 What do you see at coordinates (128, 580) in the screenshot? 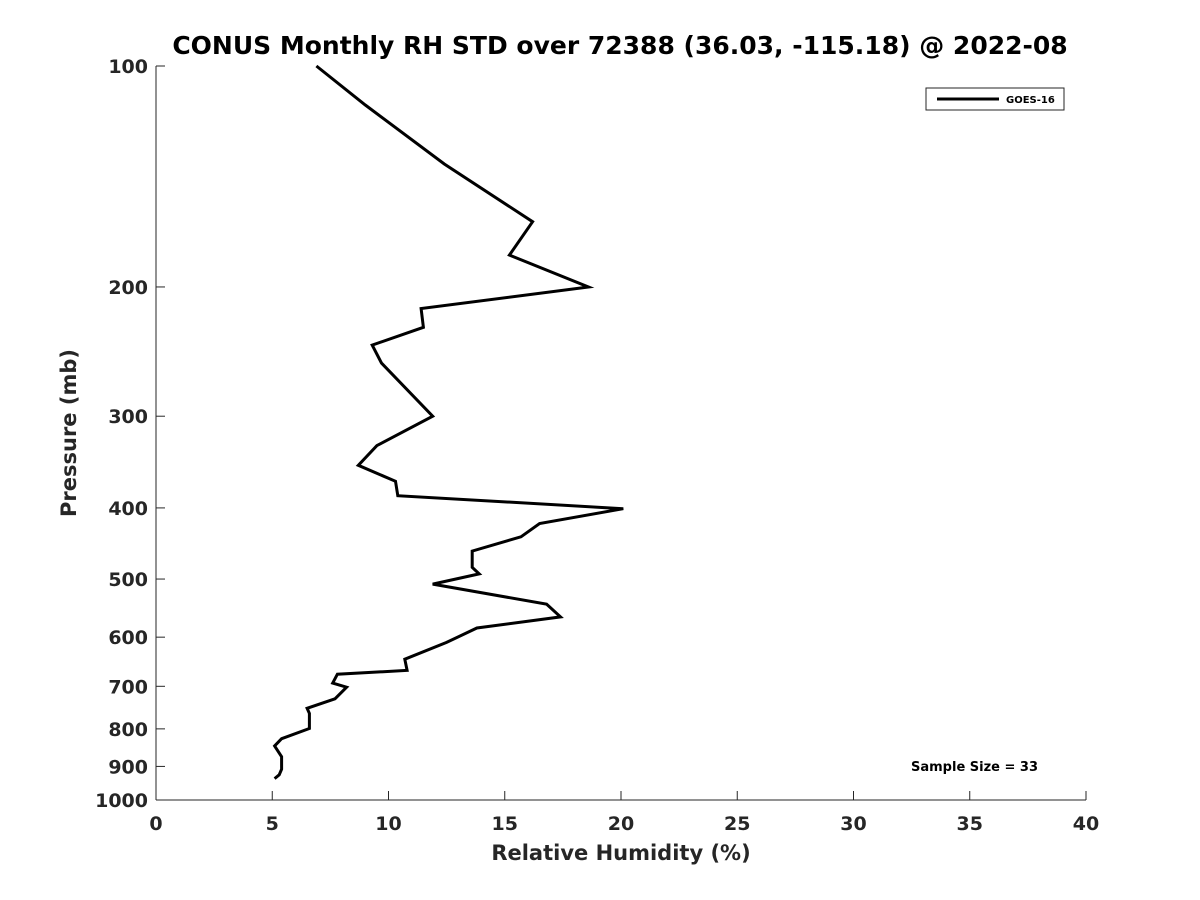
I see `y-tick-label: 500` at bounding box center [128, 580].